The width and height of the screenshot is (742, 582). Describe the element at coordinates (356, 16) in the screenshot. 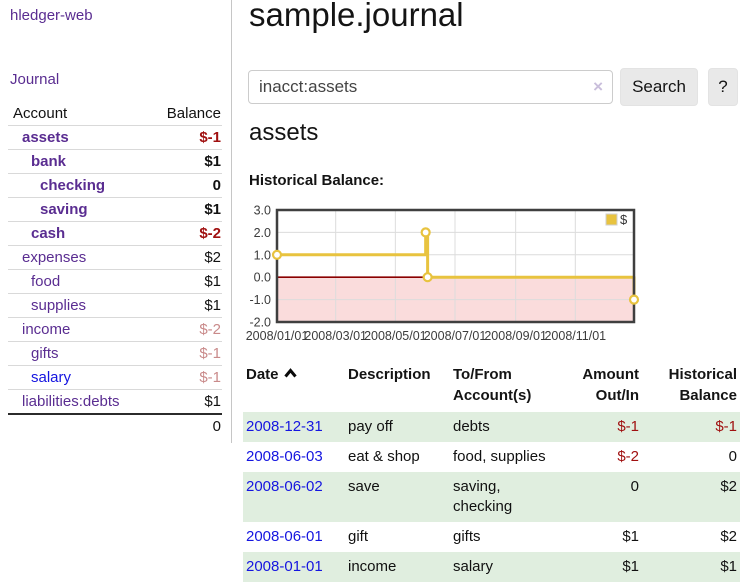

I see `page-title: sample.journal` at that location.